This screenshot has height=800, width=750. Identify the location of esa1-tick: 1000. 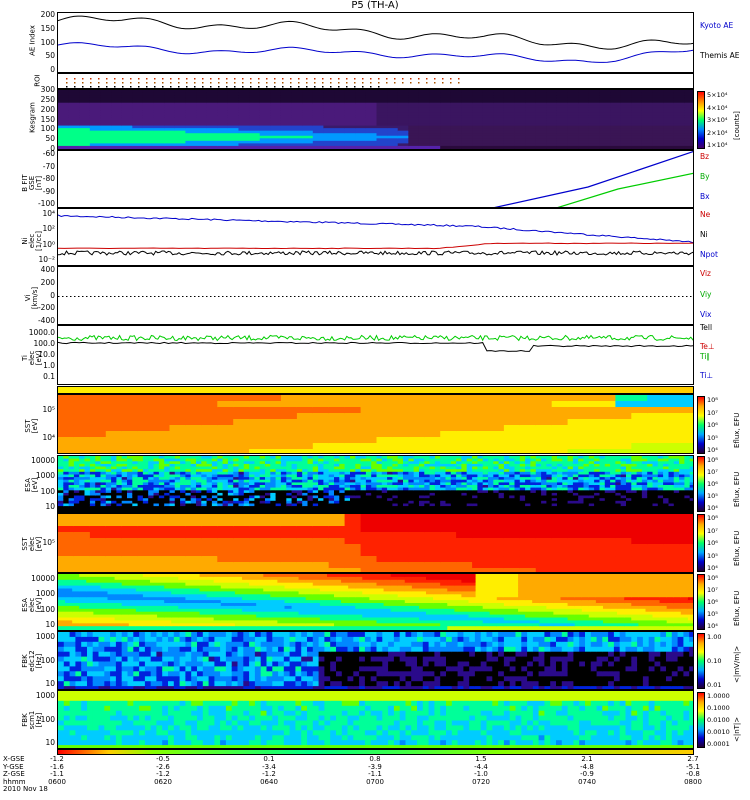
(45, 476).